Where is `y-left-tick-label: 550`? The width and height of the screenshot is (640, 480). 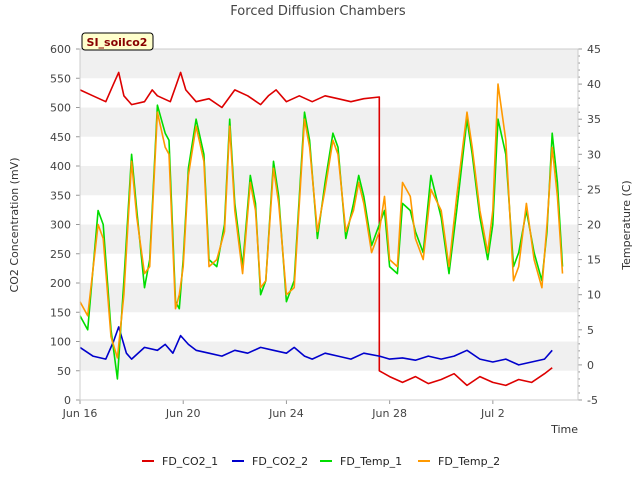
y-left-tick-label: 550 is located at coordinates (60, 78).